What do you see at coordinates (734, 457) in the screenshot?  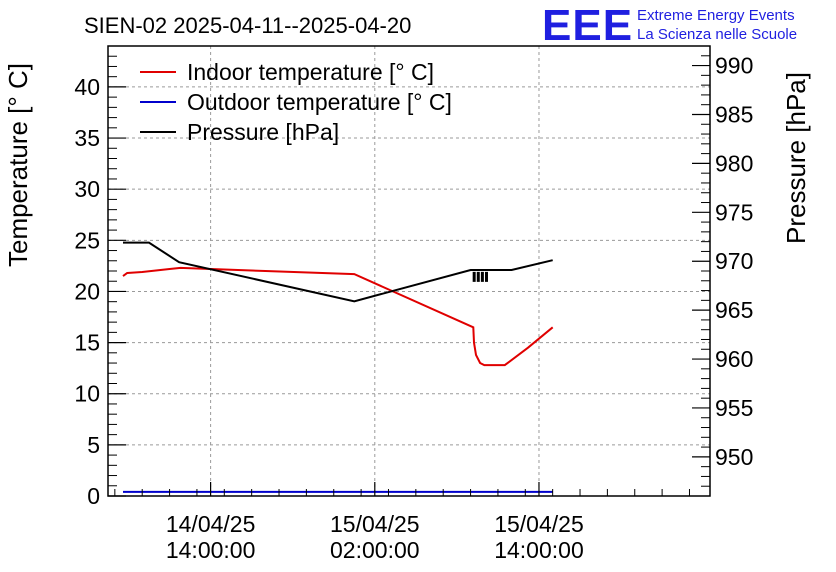 I see `y2-tick-label: 950` at bounding box center [734, 457].